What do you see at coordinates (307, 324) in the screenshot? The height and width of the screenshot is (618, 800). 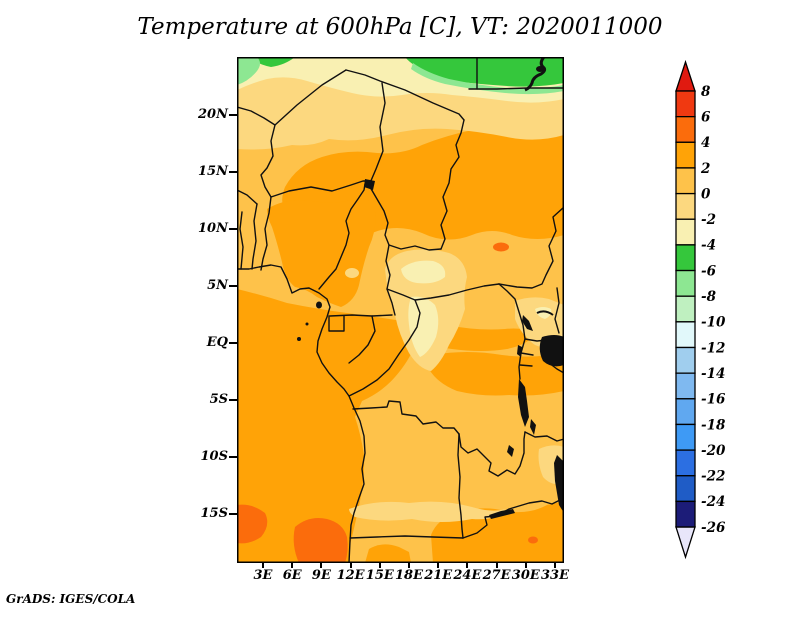 I see `island-principe` at bounding box center [307, 324].